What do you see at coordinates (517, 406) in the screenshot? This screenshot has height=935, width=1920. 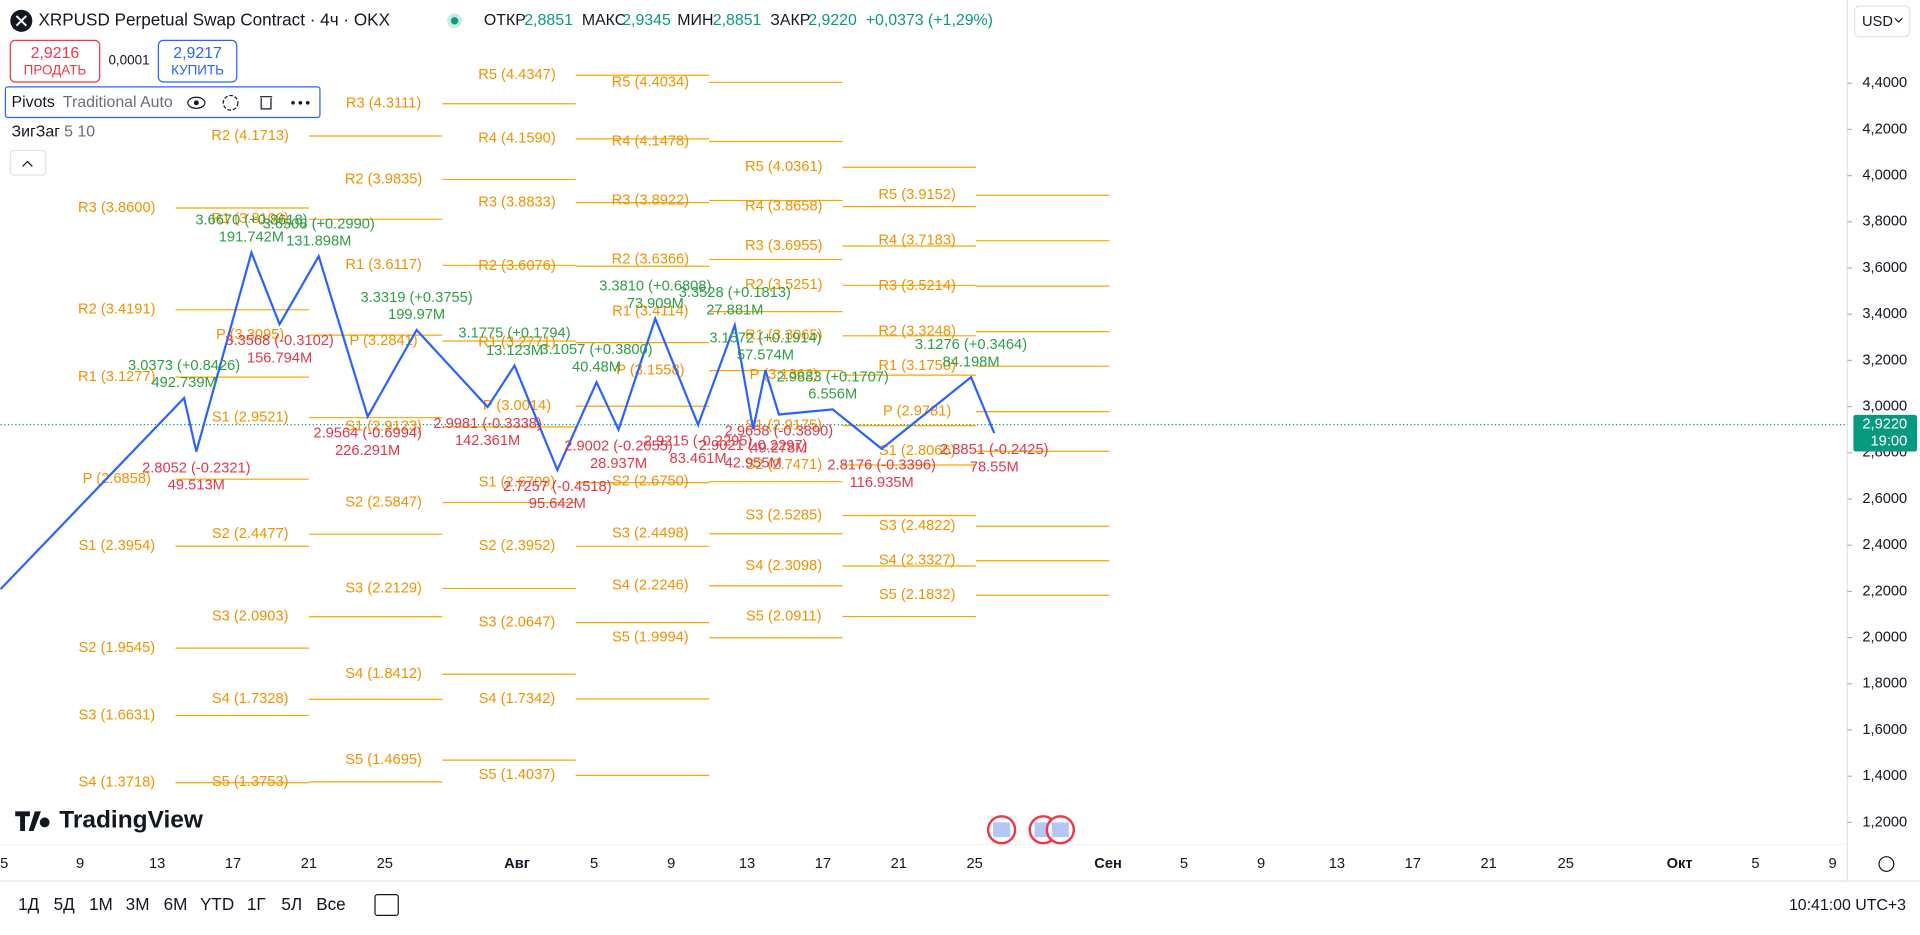 I see `pivot-label: P (3.0014)` at bounding box center [517, 406].